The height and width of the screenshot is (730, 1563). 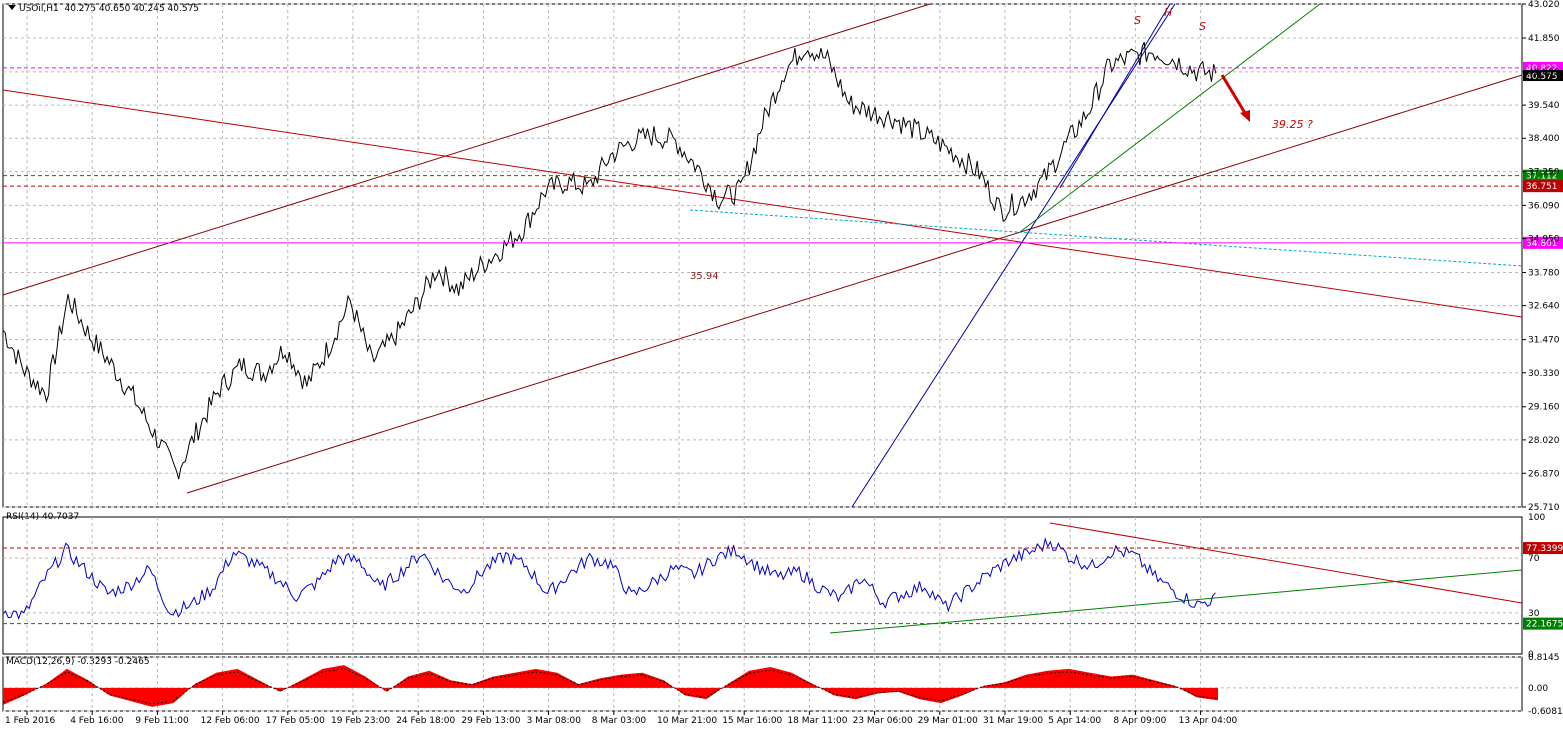 What do you see at coordinates (1544, 341) in the screenshot?
I see `y-tick-label: 31.470` at bounding box center [1544, 341].